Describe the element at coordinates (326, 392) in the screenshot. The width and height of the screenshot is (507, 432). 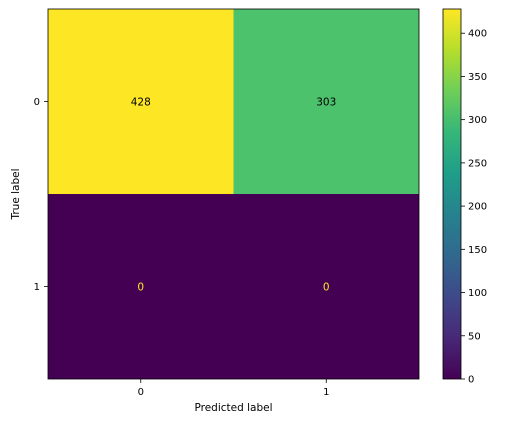
I see `x-tick-label: 1` at that location.